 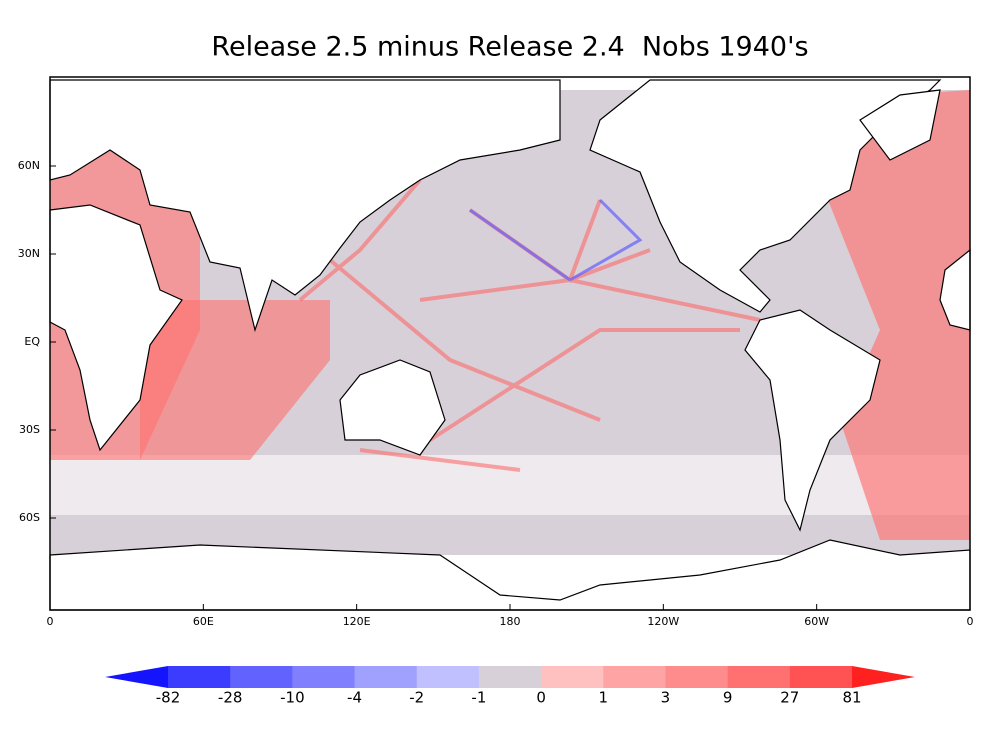 What do you see at coordinates (789, 698) in the screenshot?
I see `colorbar-label: 27` at bounding box center [789, 698].